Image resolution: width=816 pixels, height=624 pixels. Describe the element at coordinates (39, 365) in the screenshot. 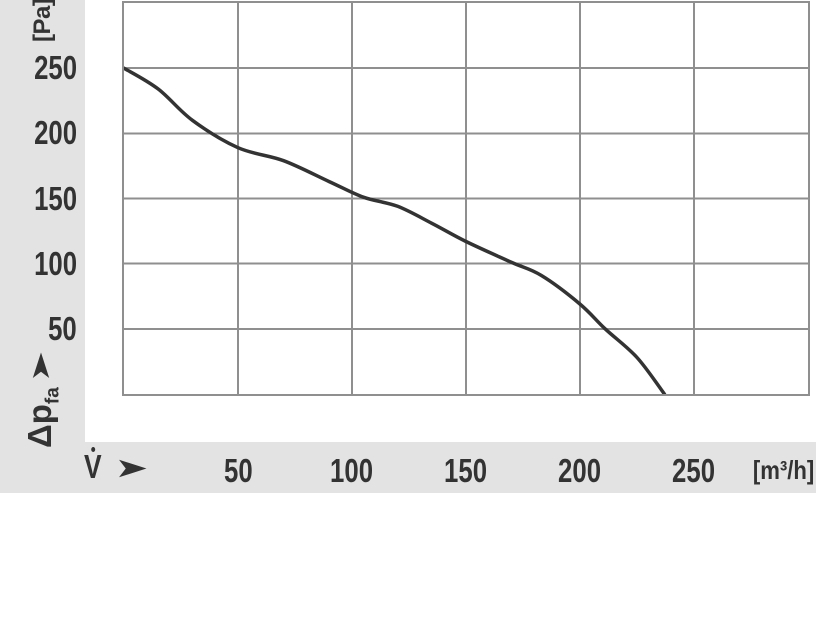

I see `up-arrow-icon` at that location.